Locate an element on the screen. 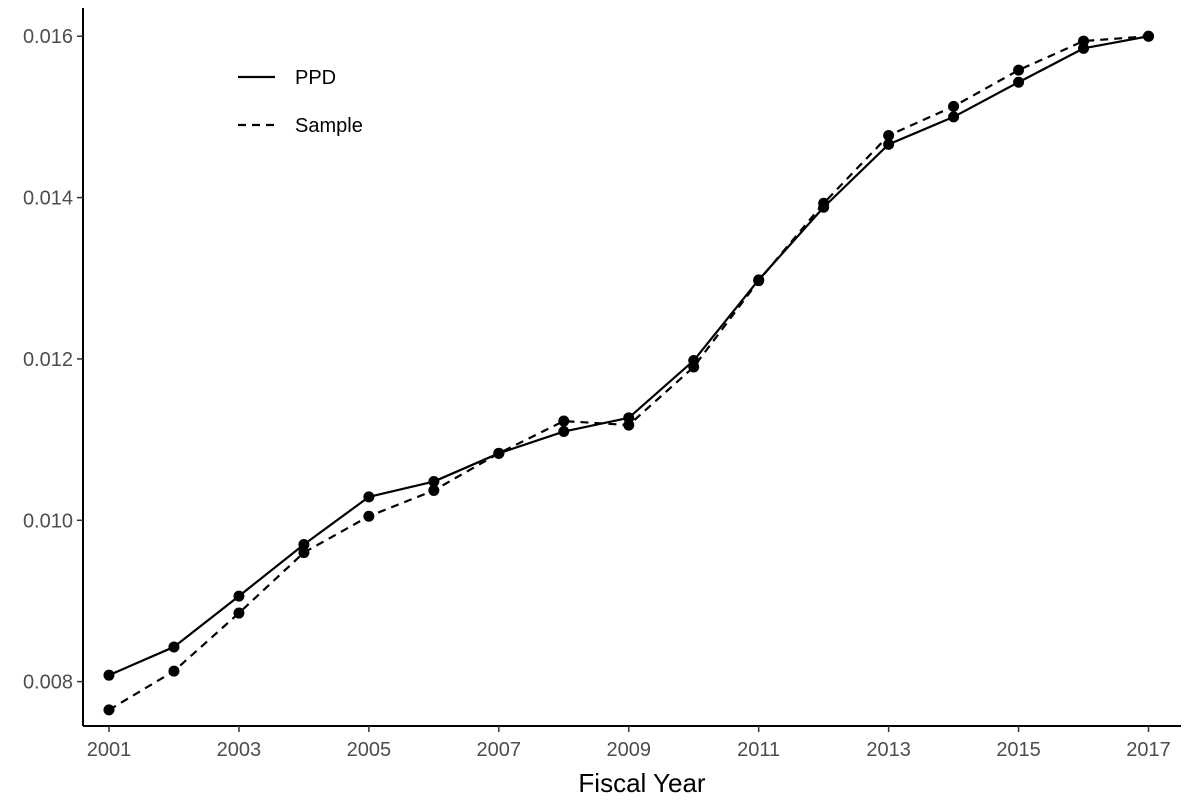  x-tick-label: 2015 is located at coordinates (1018, 750).